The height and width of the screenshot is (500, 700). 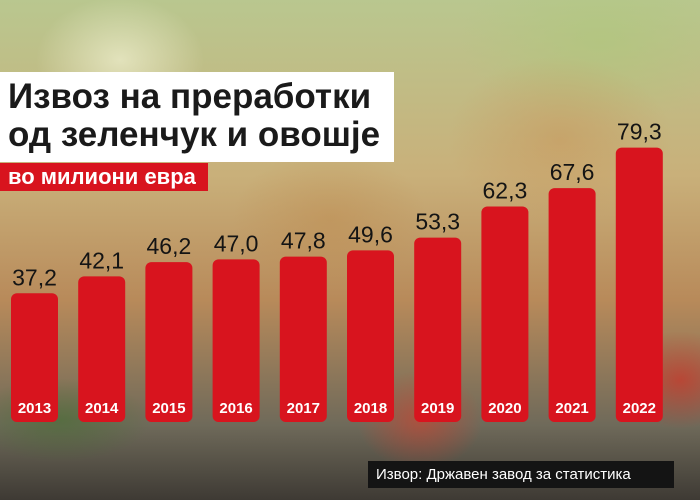 I want to click on value-label-2018: 49,6, so click(x=370, y=234).